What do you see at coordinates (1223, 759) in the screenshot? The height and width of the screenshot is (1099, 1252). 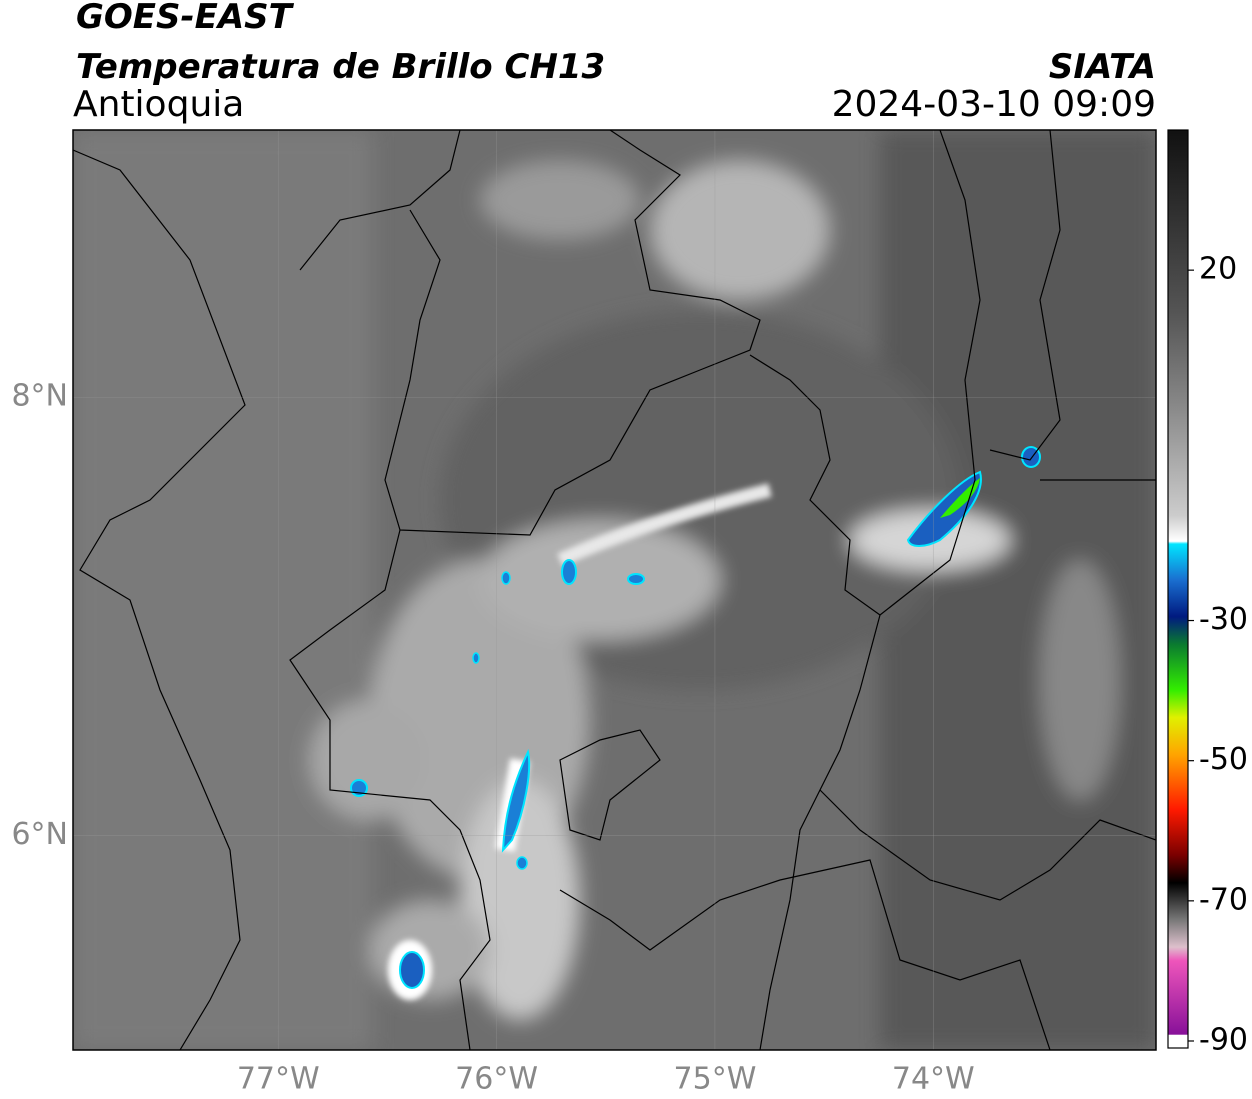 I see `colorbar-tick-label: -50` at bounding box center [1223, 759].